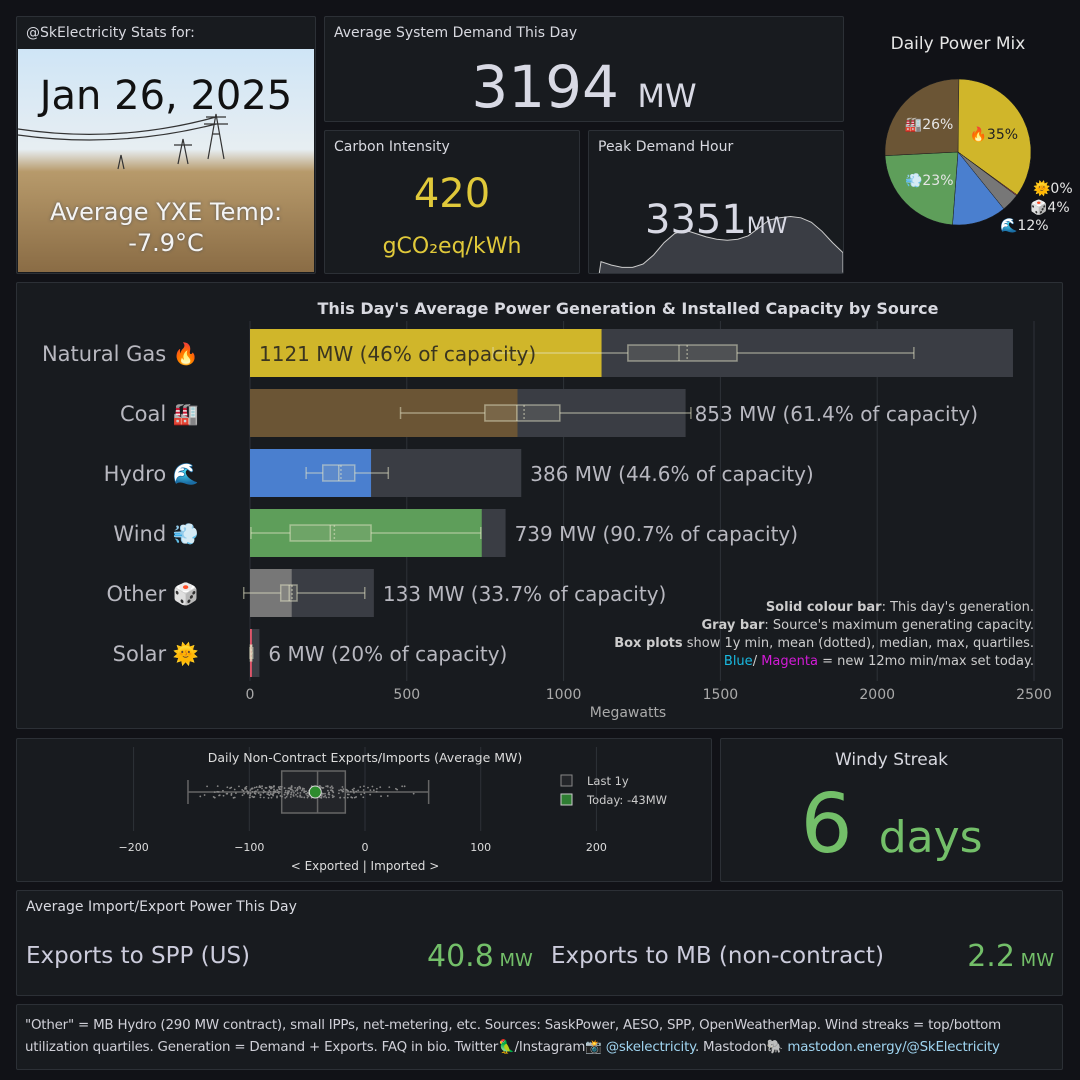 The image size is (1080, 1080). What do you see at coordinates (628, 713) in the screenshot?
I see `x-axis-label: Megawatts` at bounding box center [628, 713].